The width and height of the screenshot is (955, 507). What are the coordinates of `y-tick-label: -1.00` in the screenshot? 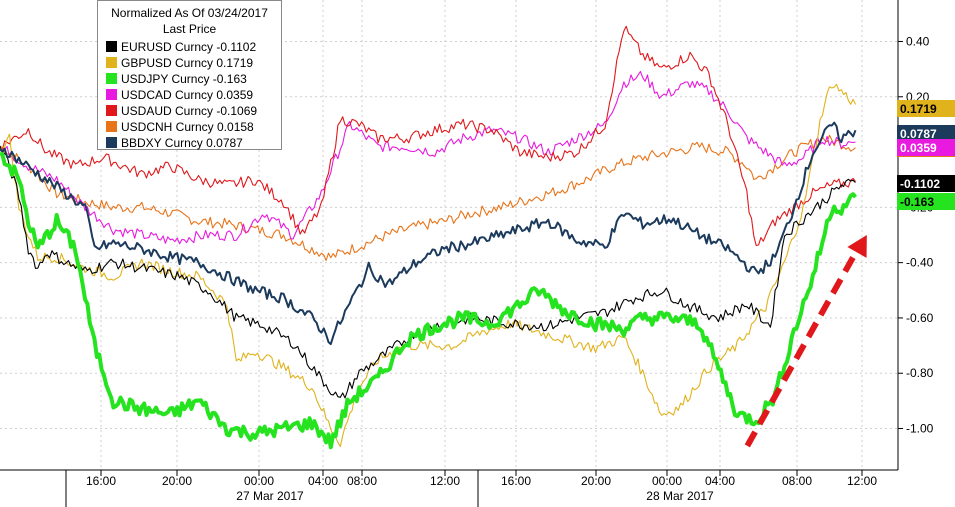 It's located at (920, 429).